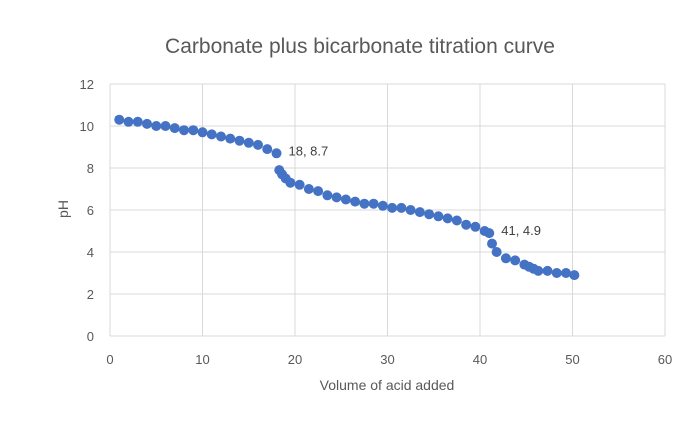 The image size is (700, 441). What do you see at coordinates (415, 190) in the screenshot?
I see `data-annotations: 18, 8.7 41, 4.9` at bounding box center [415, 190].